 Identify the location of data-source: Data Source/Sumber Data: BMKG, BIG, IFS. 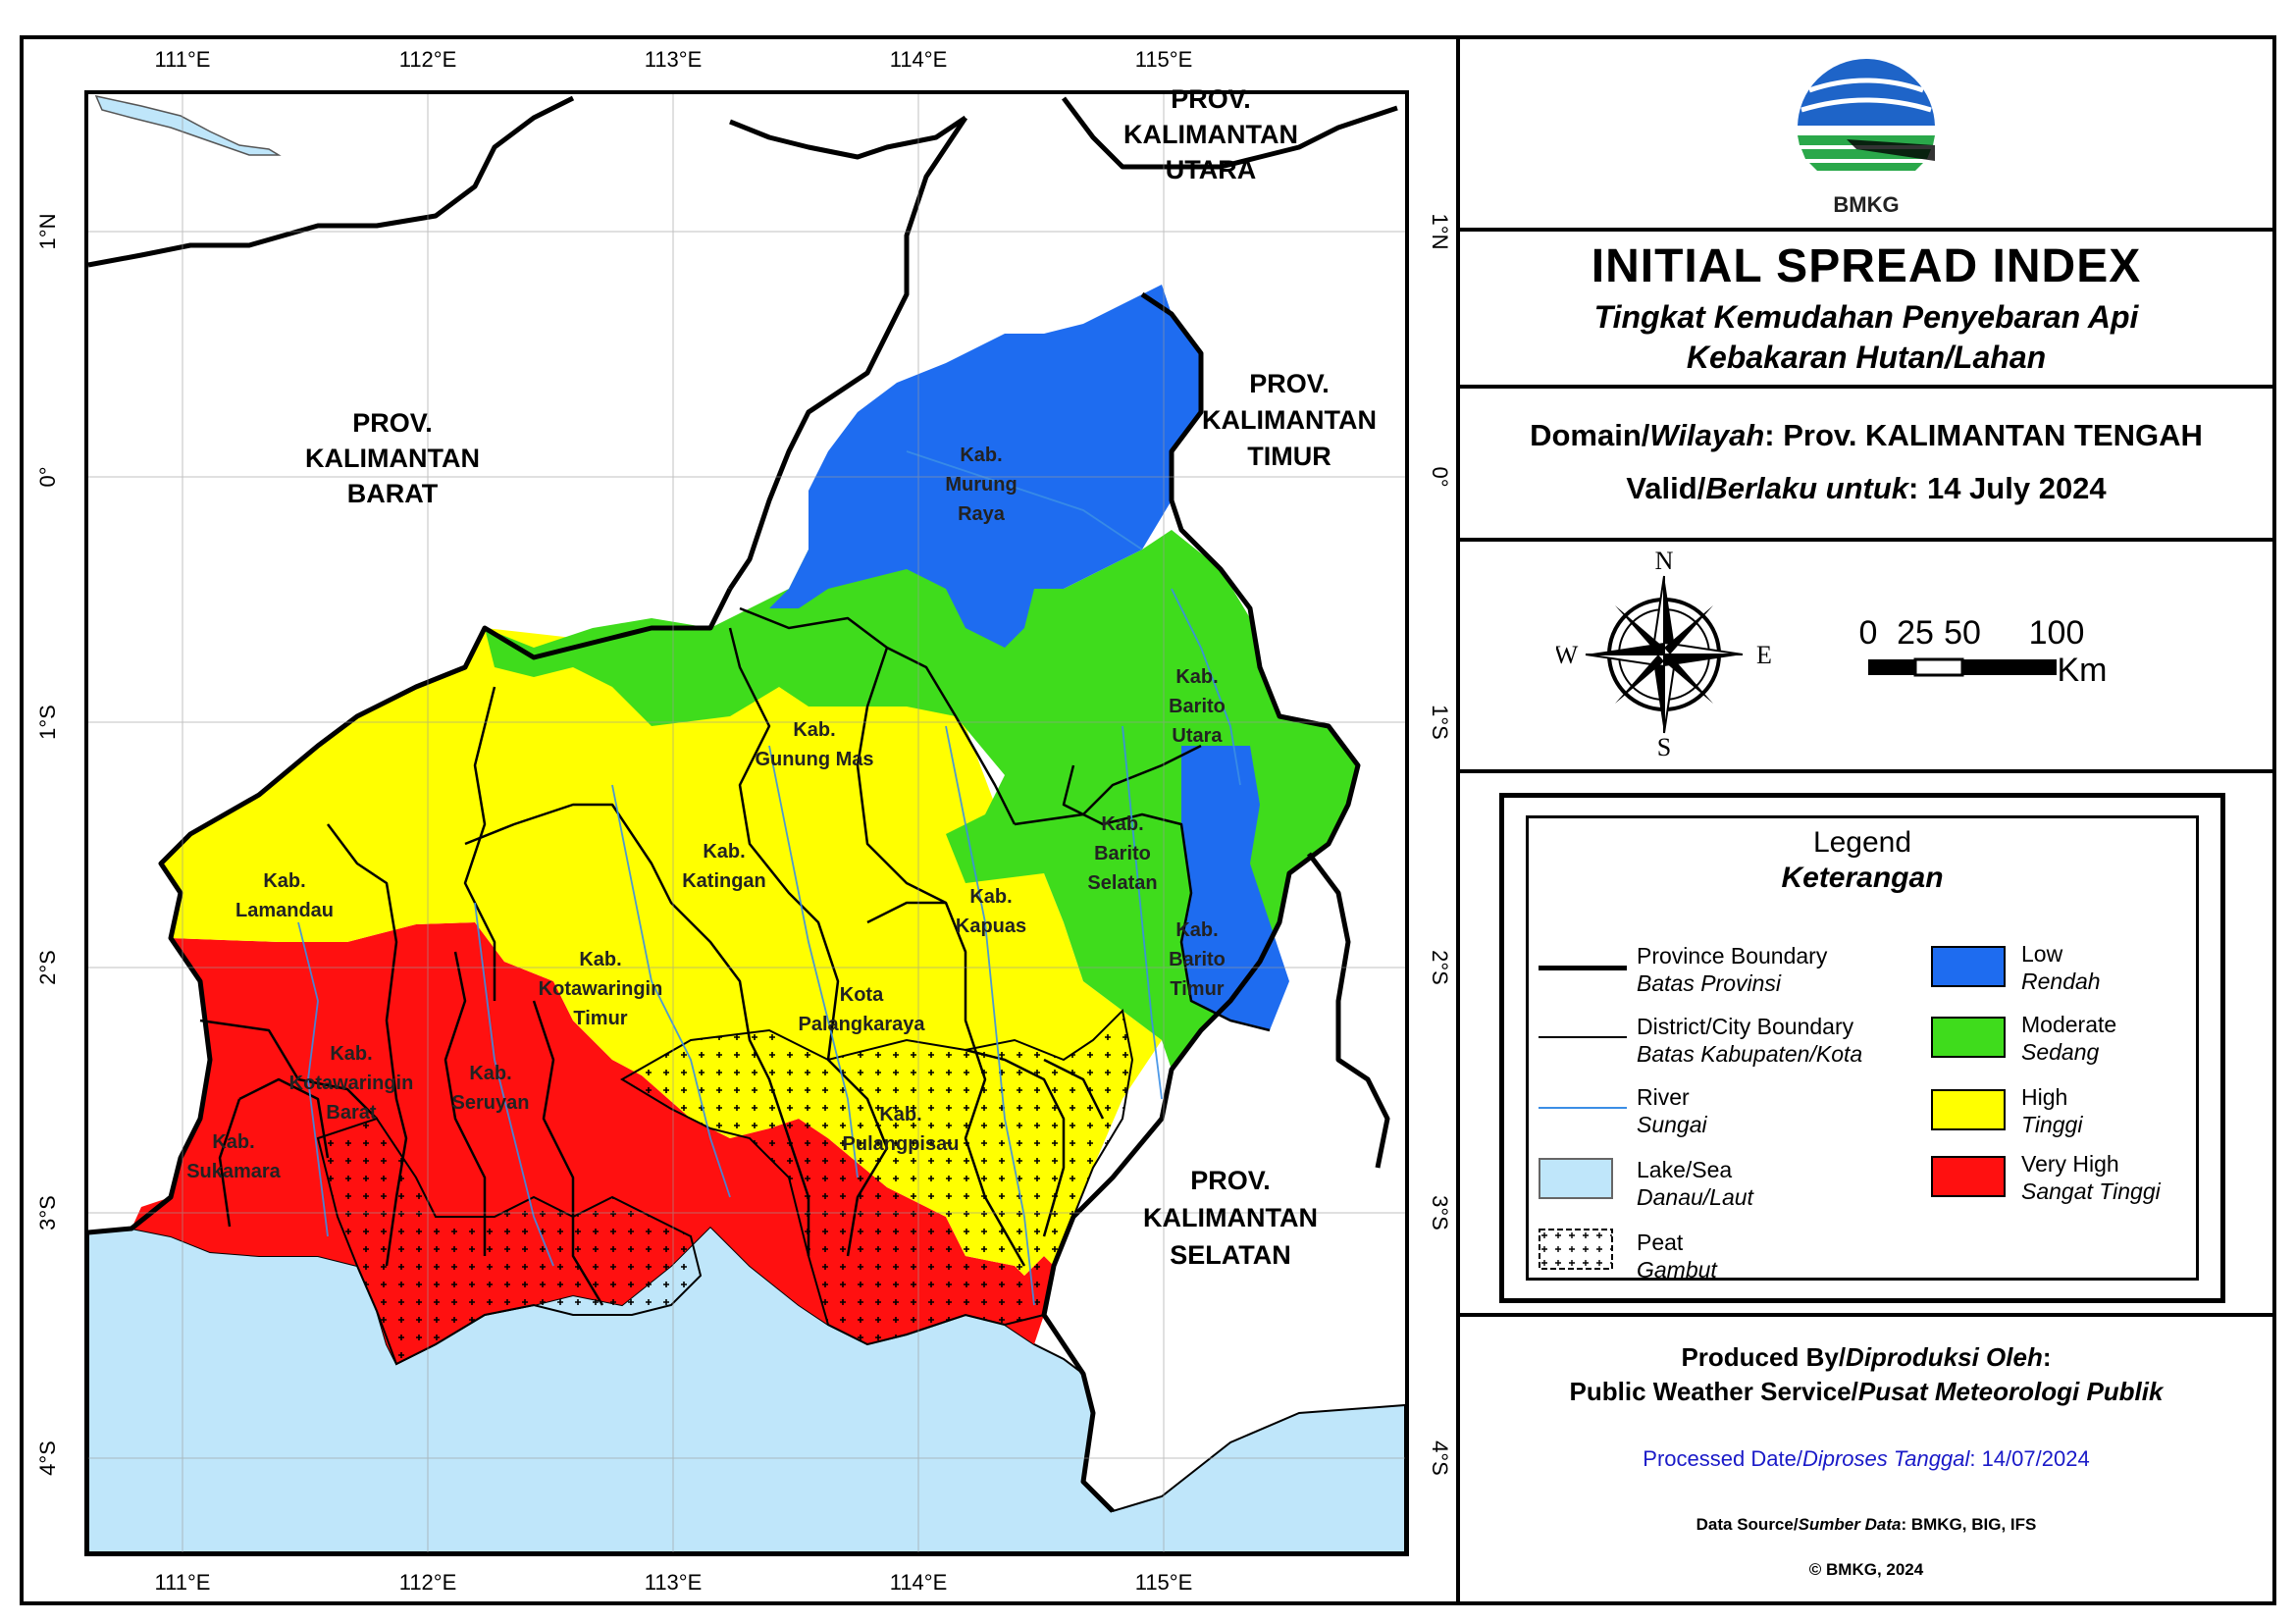
(1866, 1525).